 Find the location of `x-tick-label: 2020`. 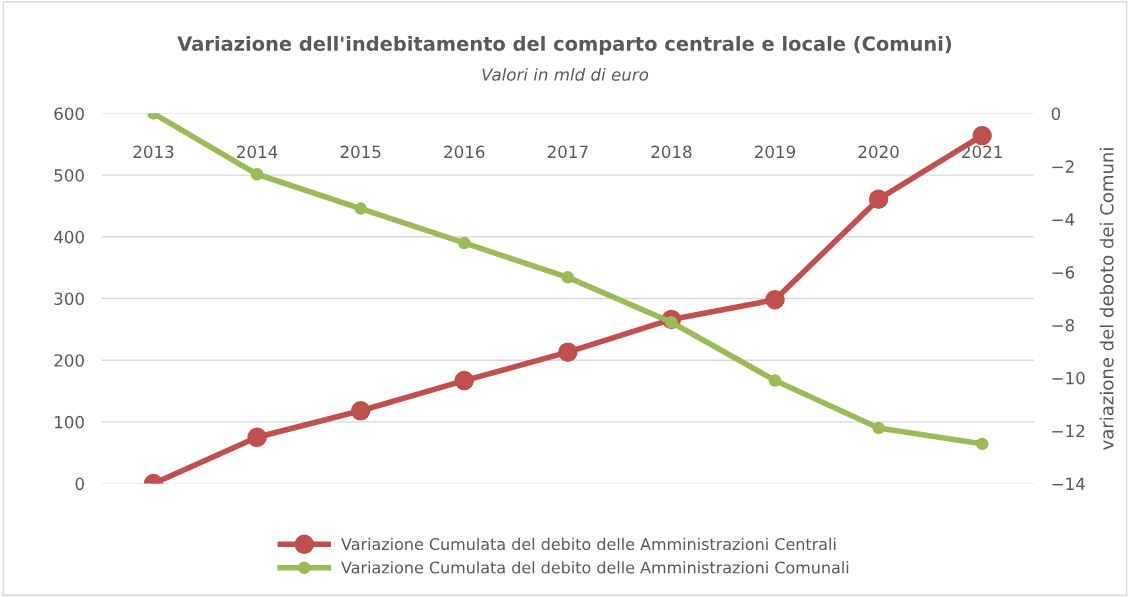

x-tick-label: 2020 is located at coordinates (878, 152).